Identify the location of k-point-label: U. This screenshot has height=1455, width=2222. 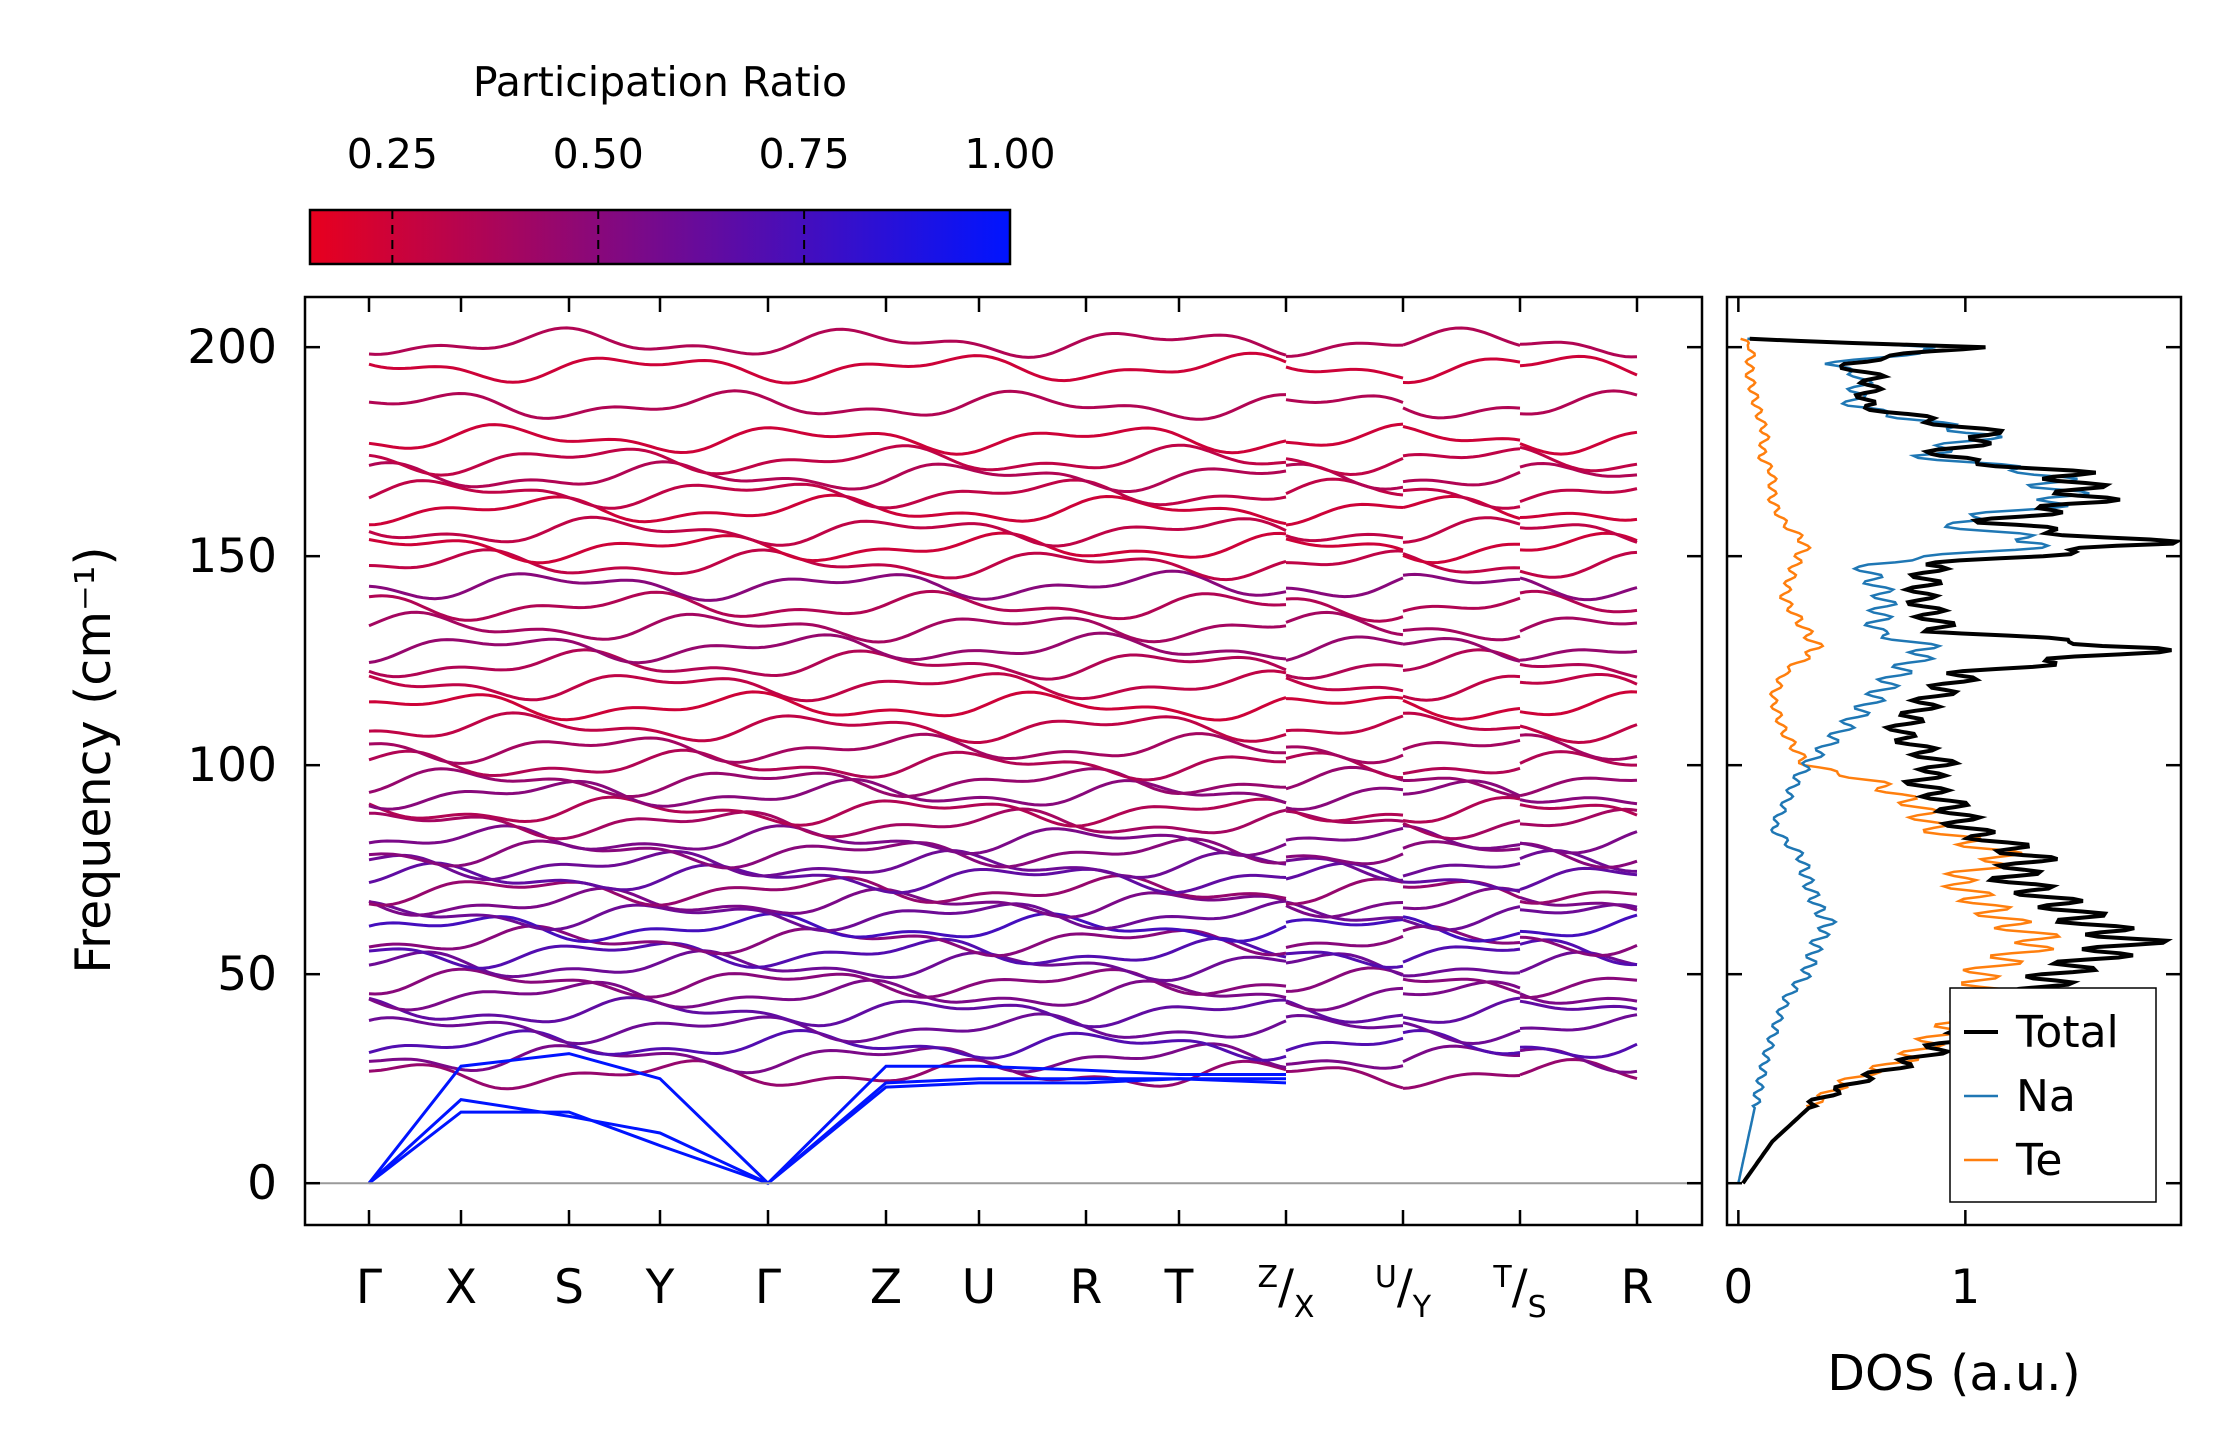
(979, 1287).